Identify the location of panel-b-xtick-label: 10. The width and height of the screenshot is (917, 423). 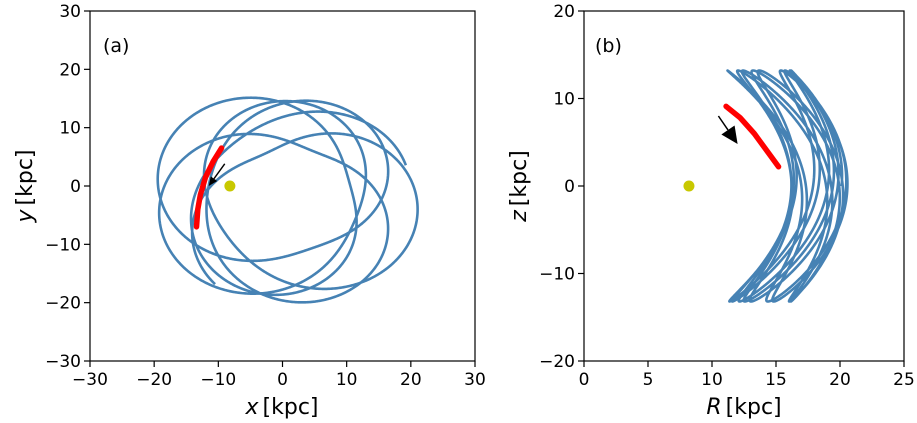
(712, 380).